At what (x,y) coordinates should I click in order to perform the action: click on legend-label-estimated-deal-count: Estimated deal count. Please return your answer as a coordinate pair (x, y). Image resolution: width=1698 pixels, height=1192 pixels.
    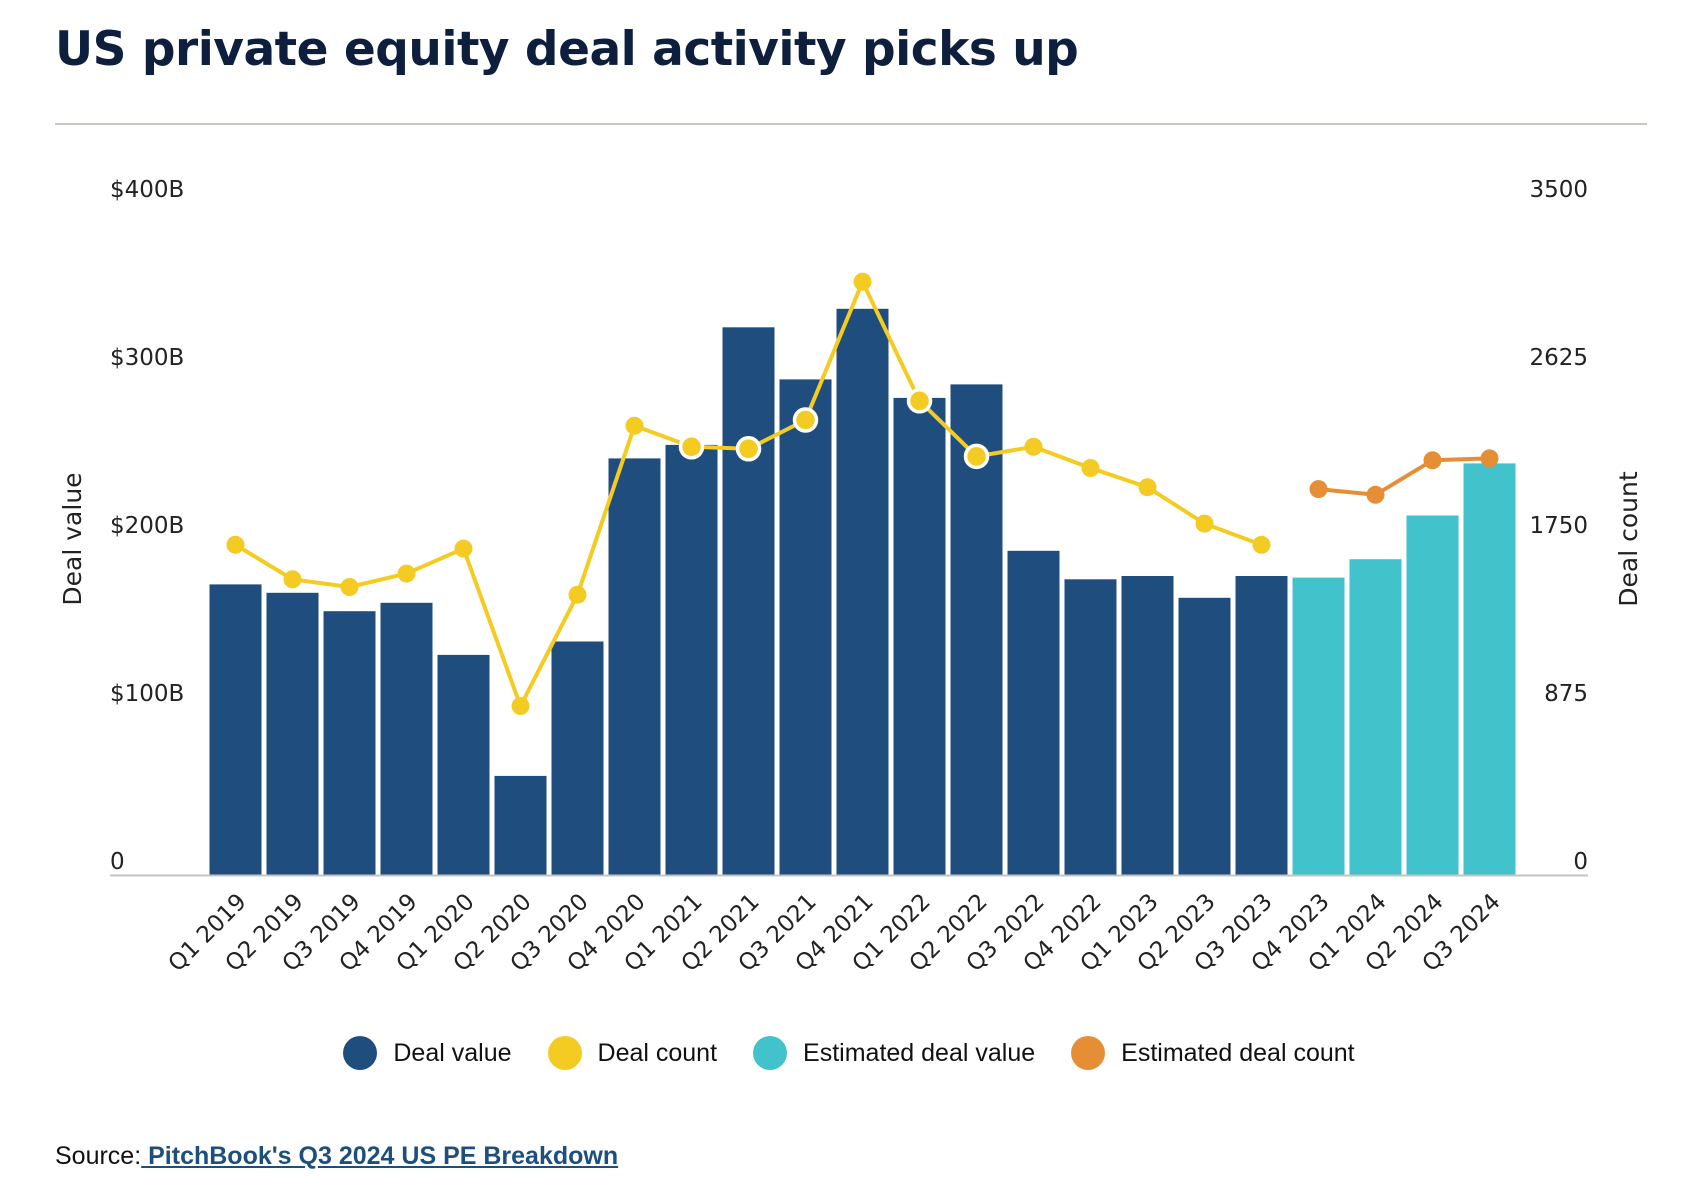
    Looking at the image, I should click on (1238, 1052).